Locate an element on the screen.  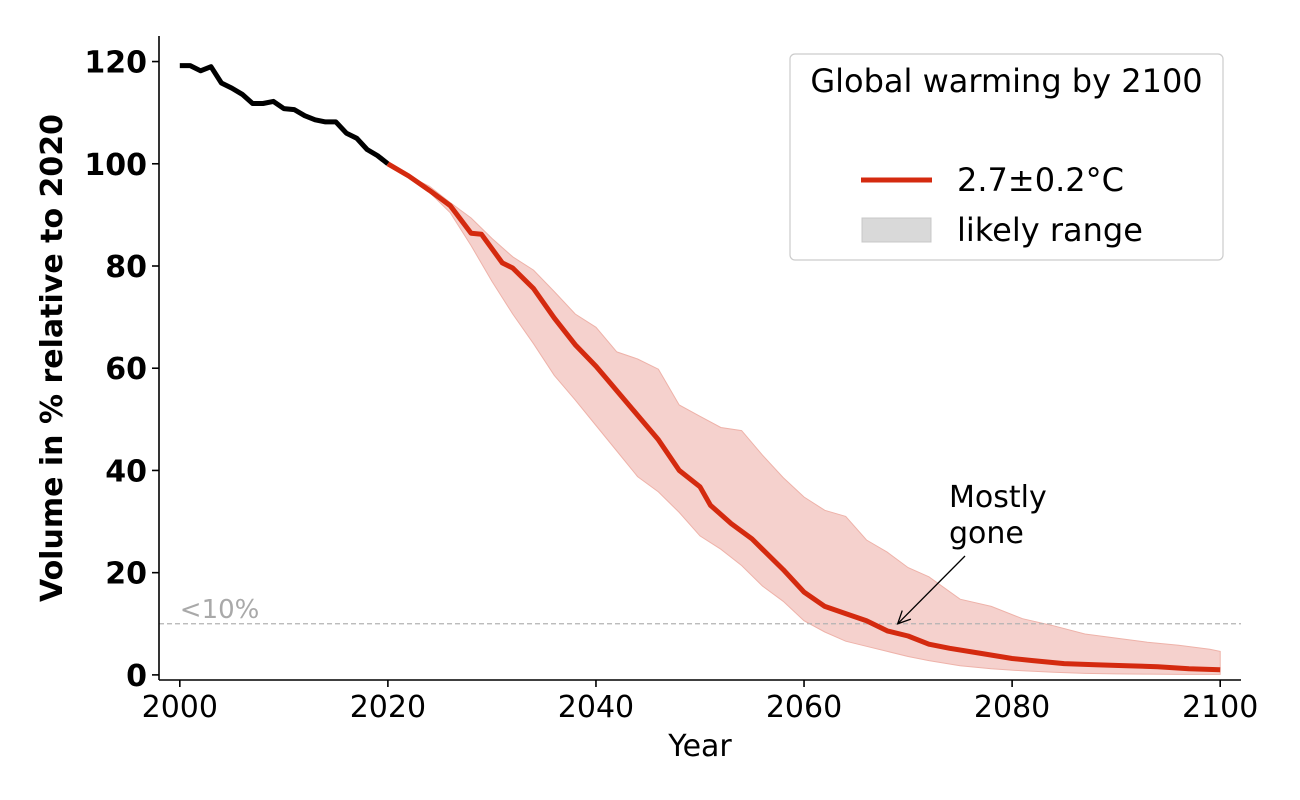
legend-frame is located at coordinates (1006, 157).